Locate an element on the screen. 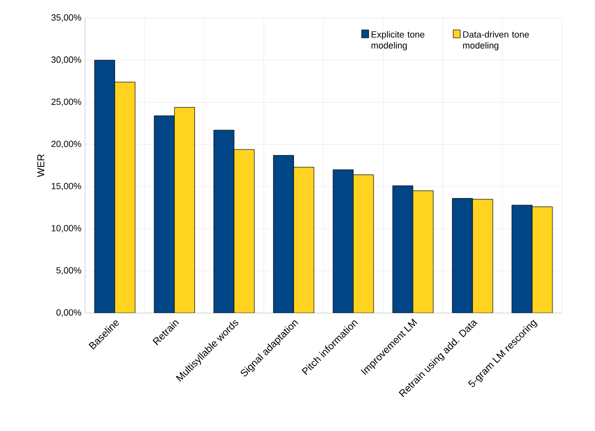 The height and width of the screenshot is (431, 595). y-tick-label: 5,00% is located at coordinates (69, 271).